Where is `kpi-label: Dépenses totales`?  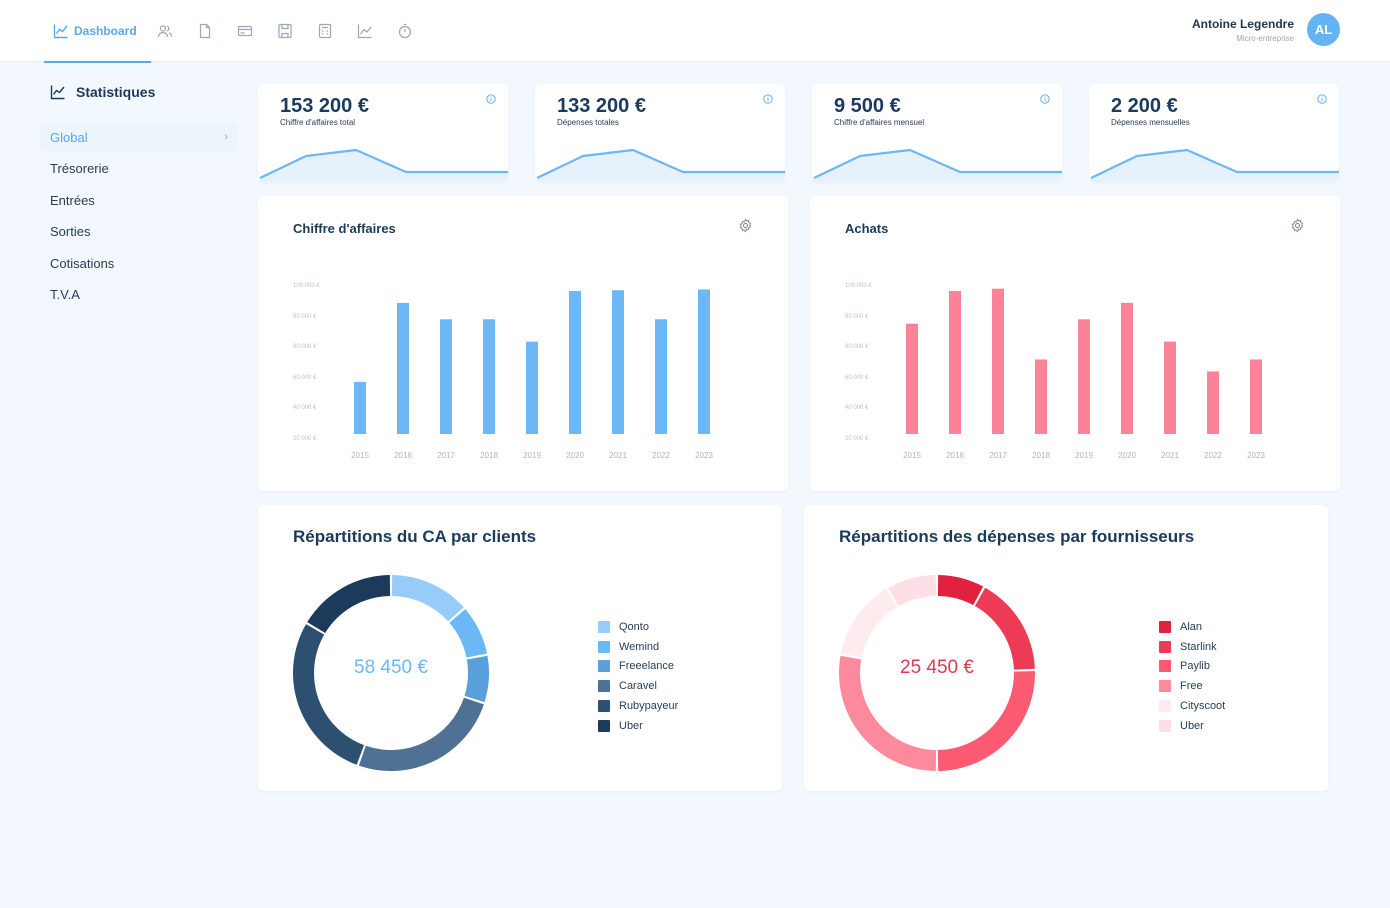 kpi-label: Dépenses totales is located at coordinates (588, 122).